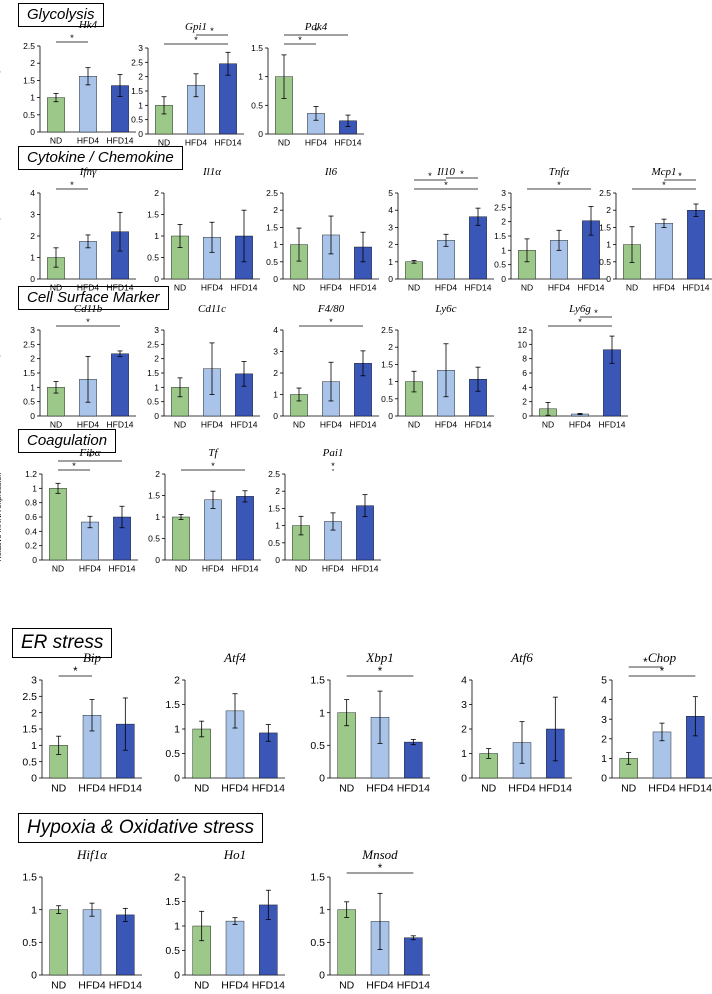 The image size is (712, 994). I want to click on y-tick-label: 0.4, so click(31, 531).